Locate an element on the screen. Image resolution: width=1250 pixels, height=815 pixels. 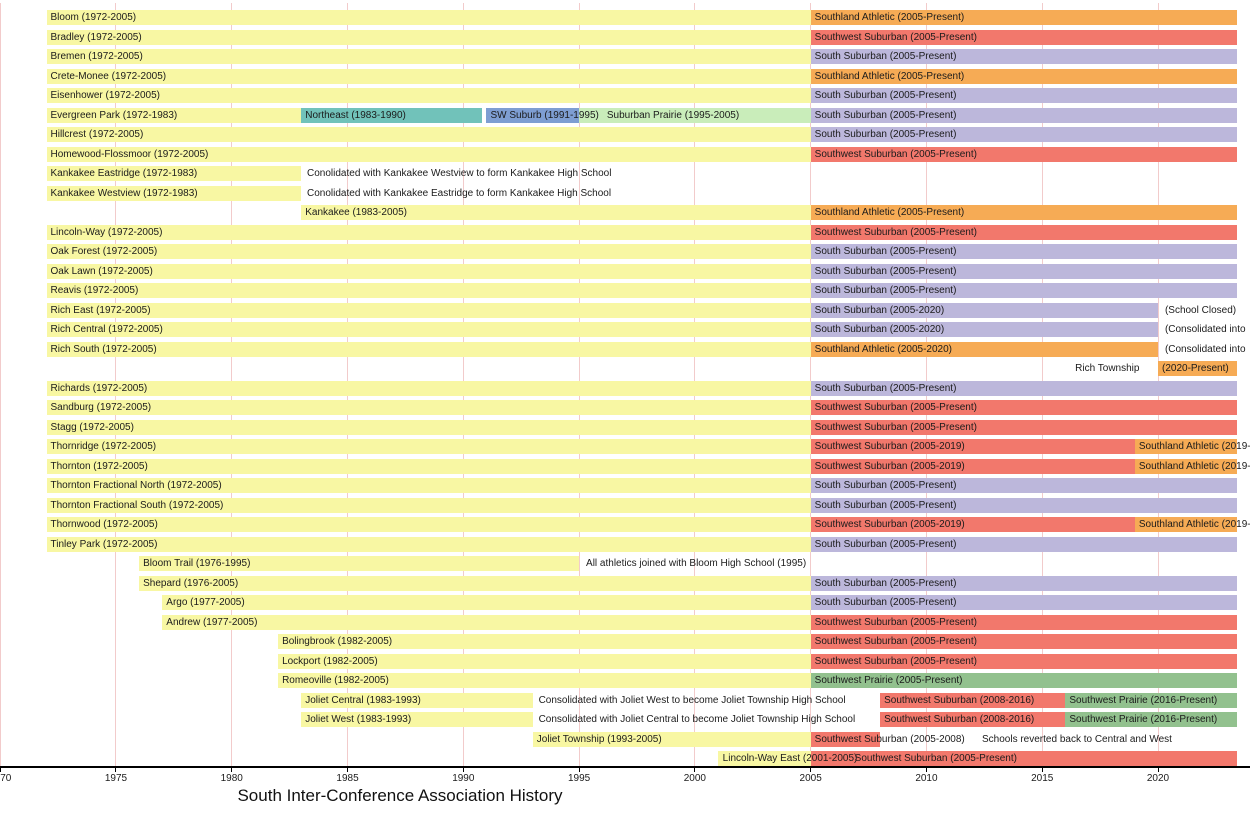
timeline-bar-label: Oak Lawn (1972-2005) is located at coordinates (101, 271).